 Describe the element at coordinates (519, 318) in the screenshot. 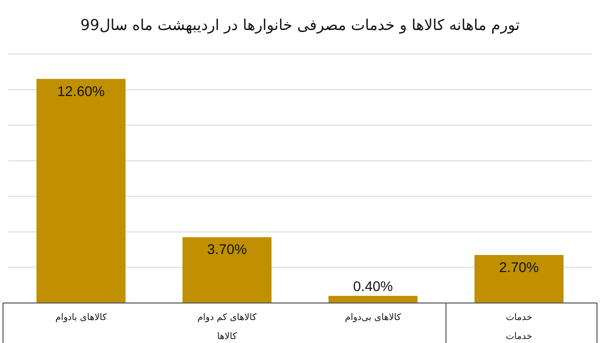

I see `x-tick-label: خدمات` at that location.